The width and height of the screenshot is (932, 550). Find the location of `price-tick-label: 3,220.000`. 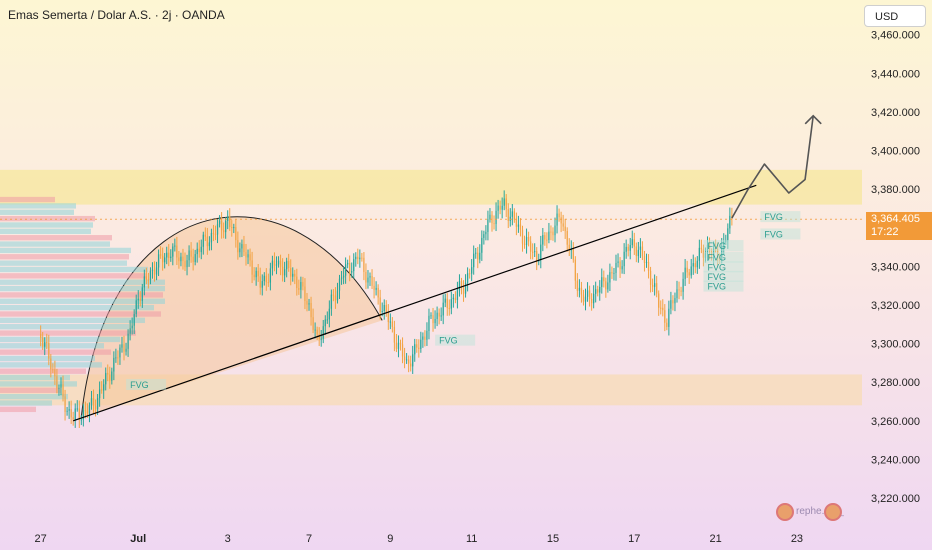

price-tick-label: 3,220.000 is located at coordinates (895, 499).